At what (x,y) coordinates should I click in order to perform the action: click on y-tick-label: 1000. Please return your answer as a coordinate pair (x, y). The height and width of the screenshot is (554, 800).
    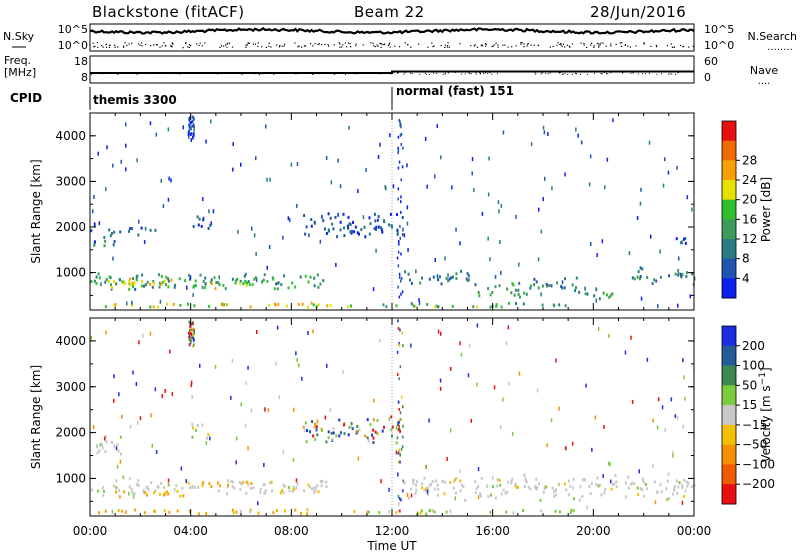
    Looking at the image, I should click on (70, 273).